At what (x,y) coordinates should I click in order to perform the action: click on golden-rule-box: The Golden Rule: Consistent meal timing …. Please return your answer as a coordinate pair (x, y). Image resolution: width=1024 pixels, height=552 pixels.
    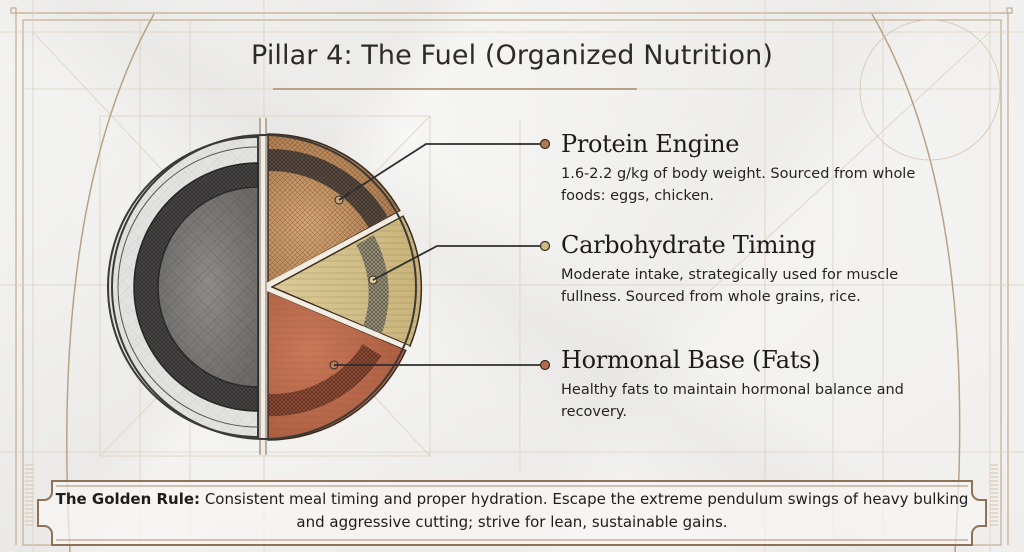
    Looking at the image, I should click on (512, 512).